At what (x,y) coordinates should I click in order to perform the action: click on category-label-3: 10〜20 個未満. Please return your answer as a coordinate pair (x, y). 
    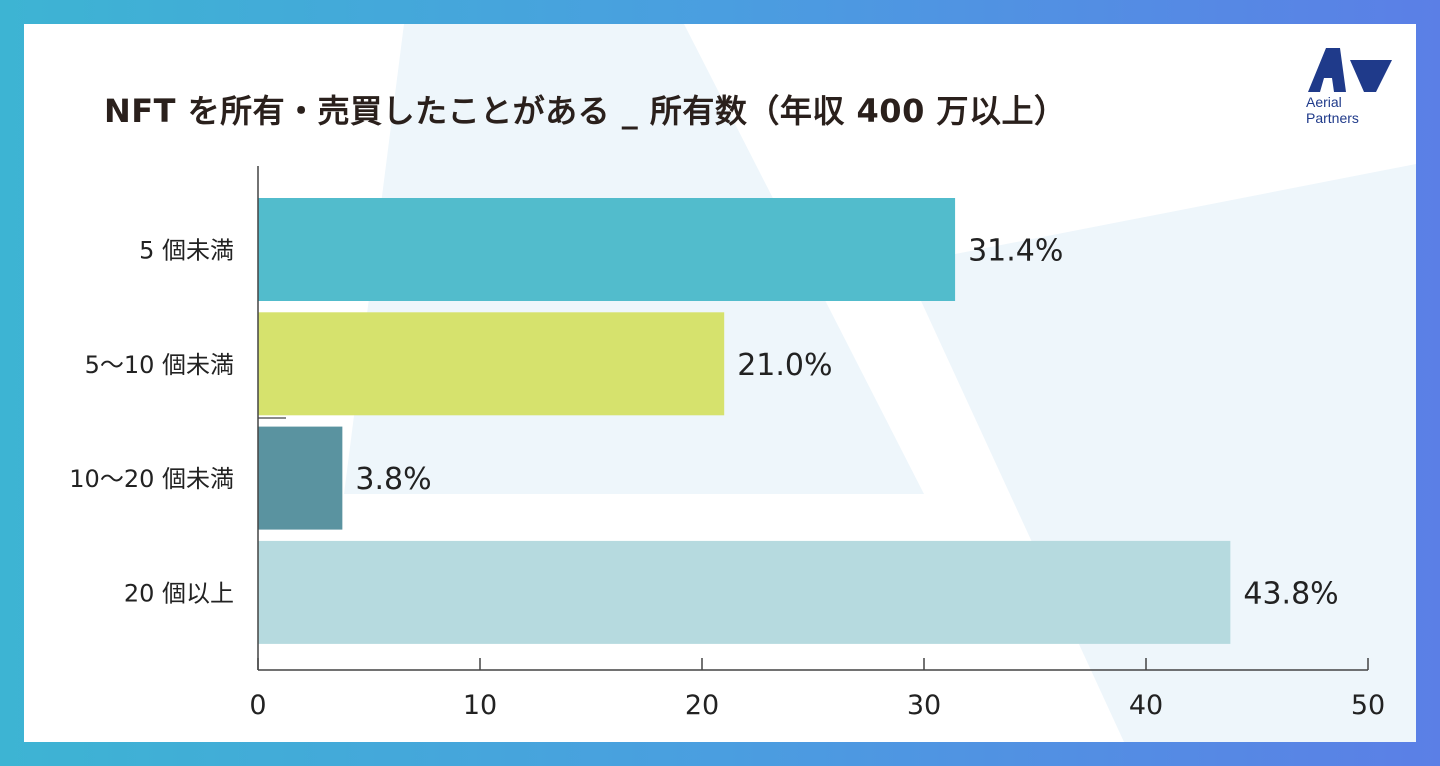
    Looking at the image, I should click on (151, 479).